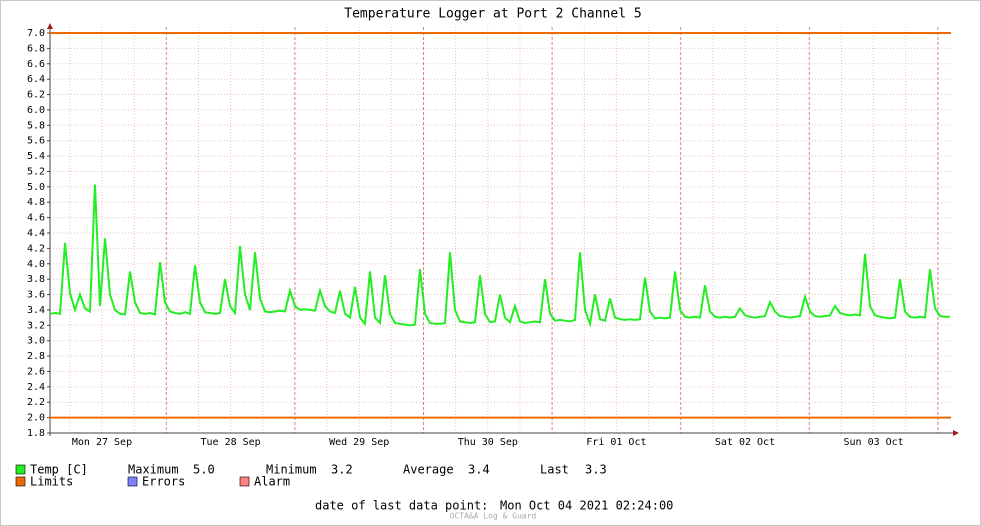  Describe the element at coordinates (401, 506) in the screenshot. I see `footer-label: date of last data point:` at that location.